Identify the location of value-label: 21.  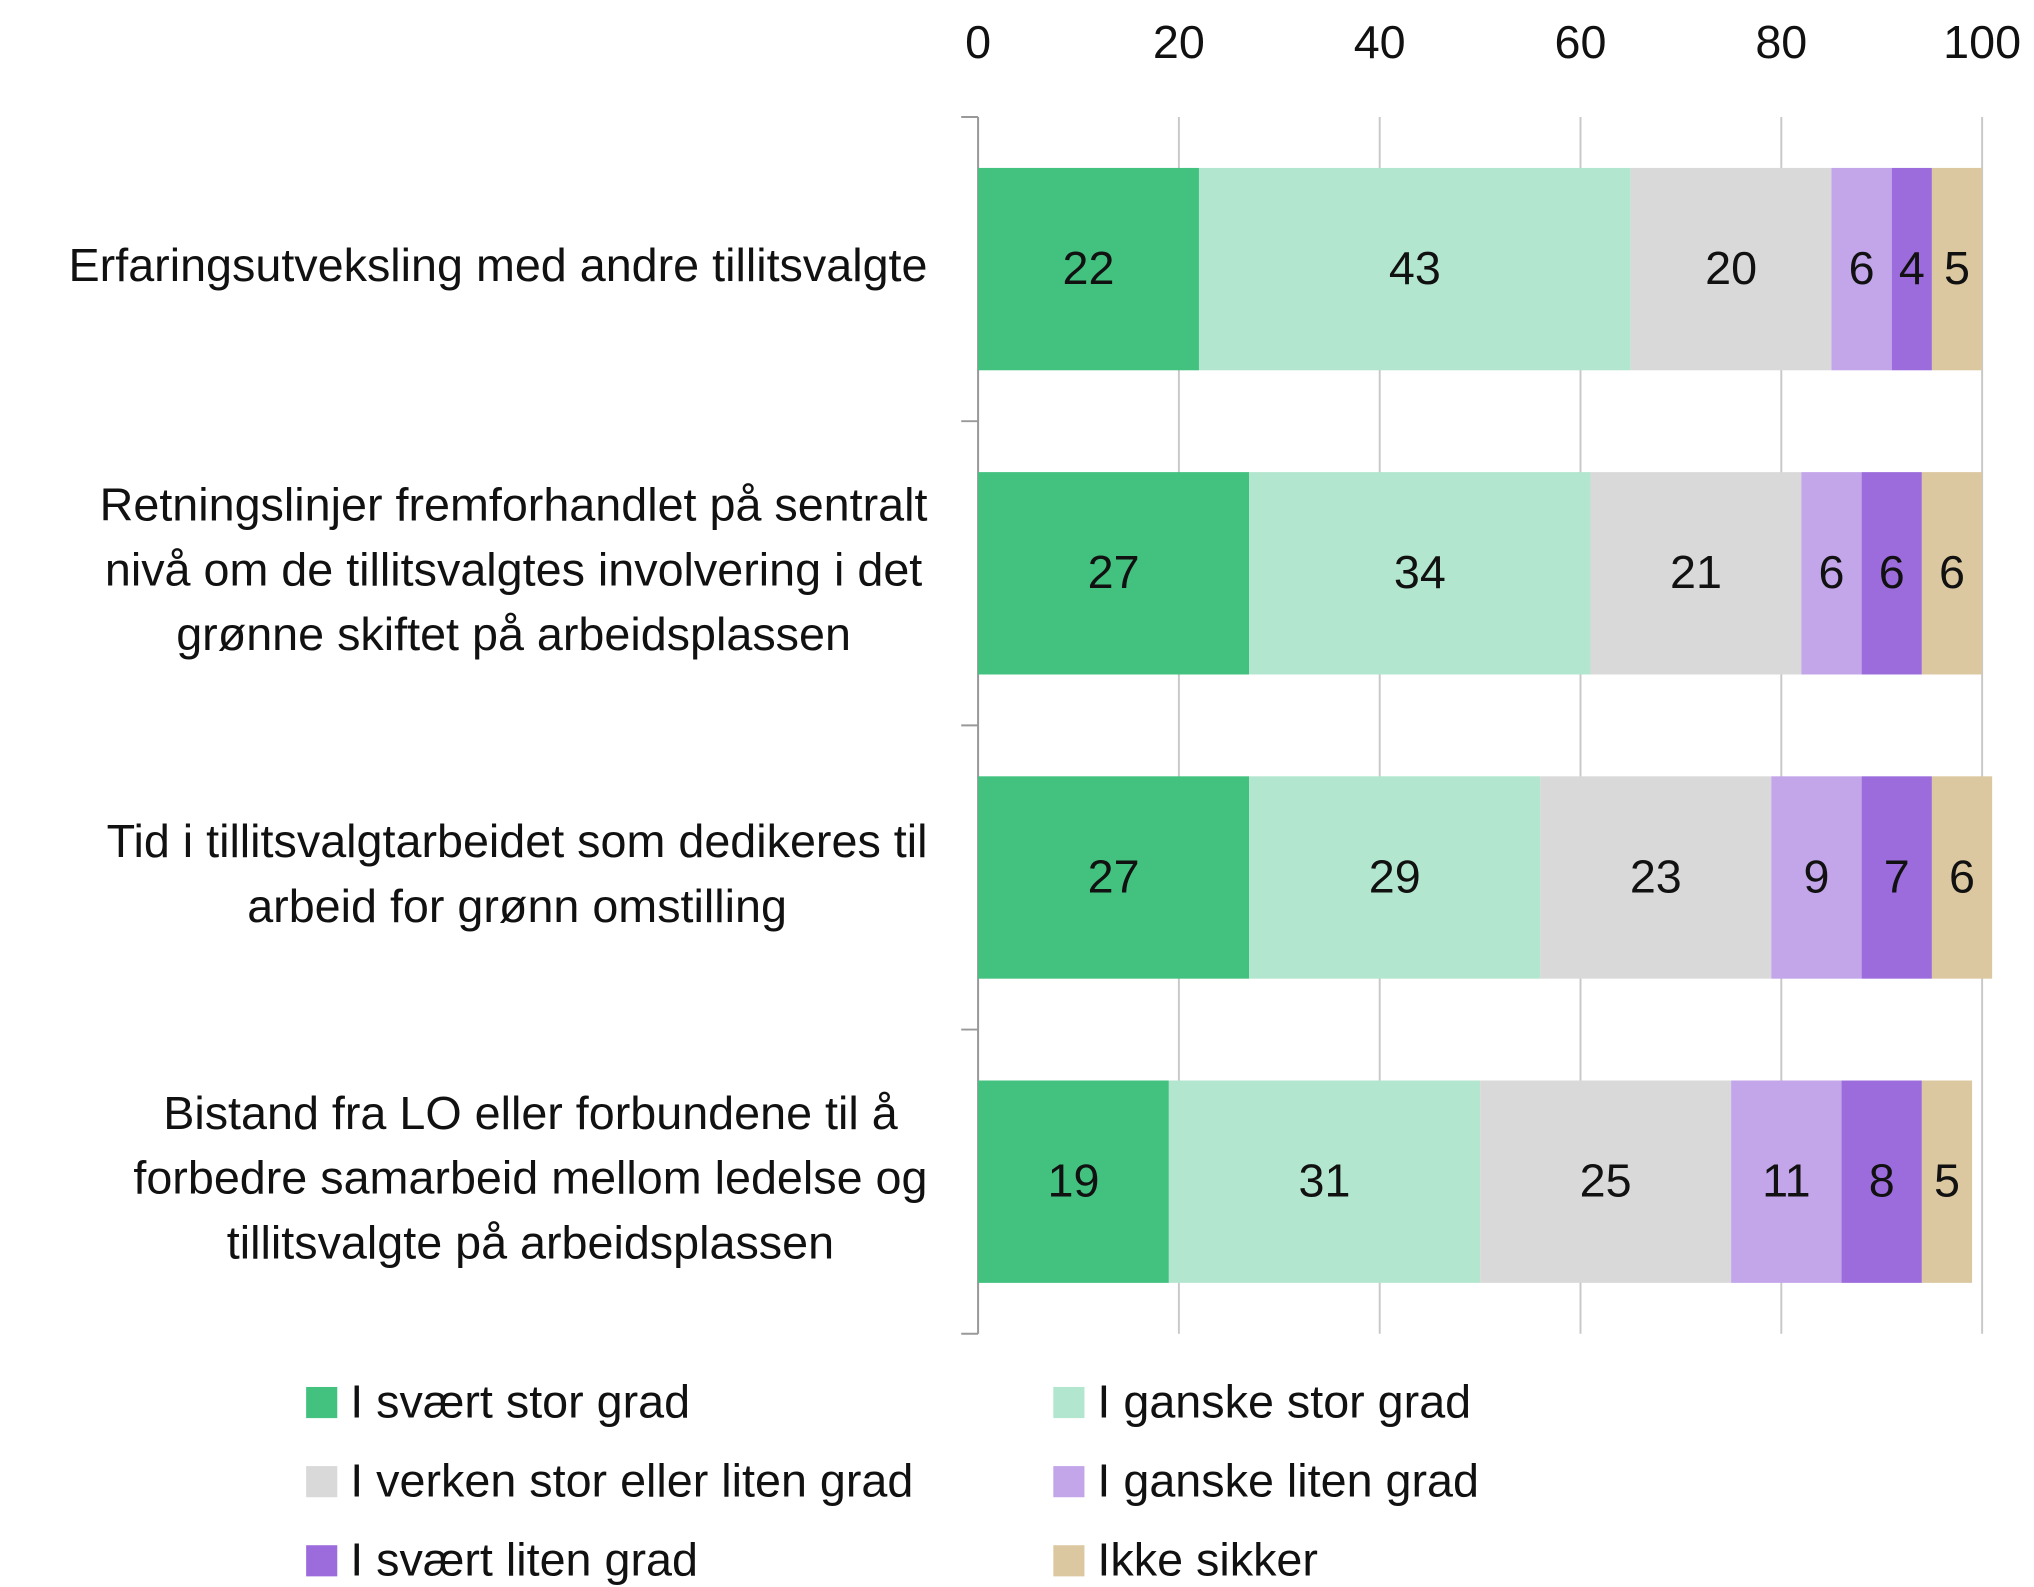
(1696, 572).